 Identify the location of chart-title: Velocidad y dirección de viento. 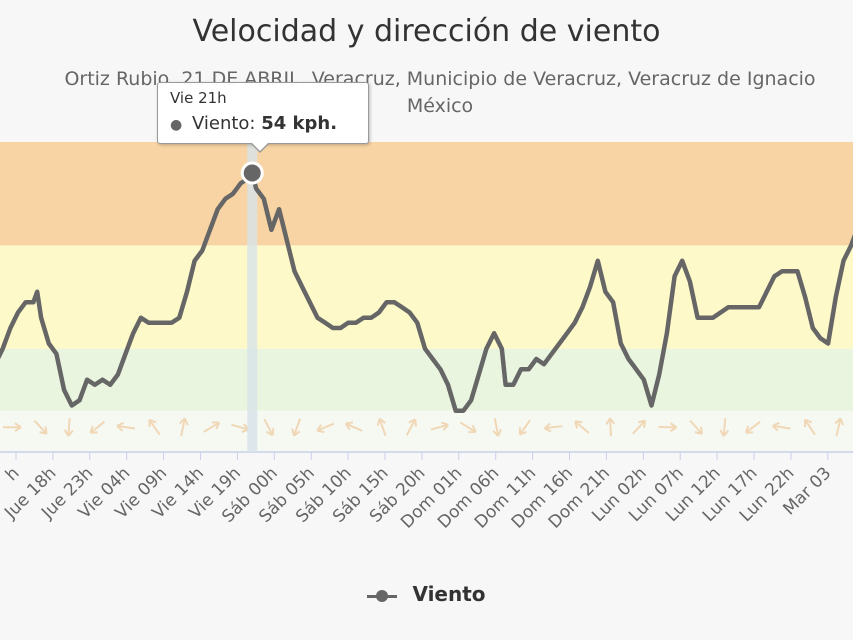
(426, 31).